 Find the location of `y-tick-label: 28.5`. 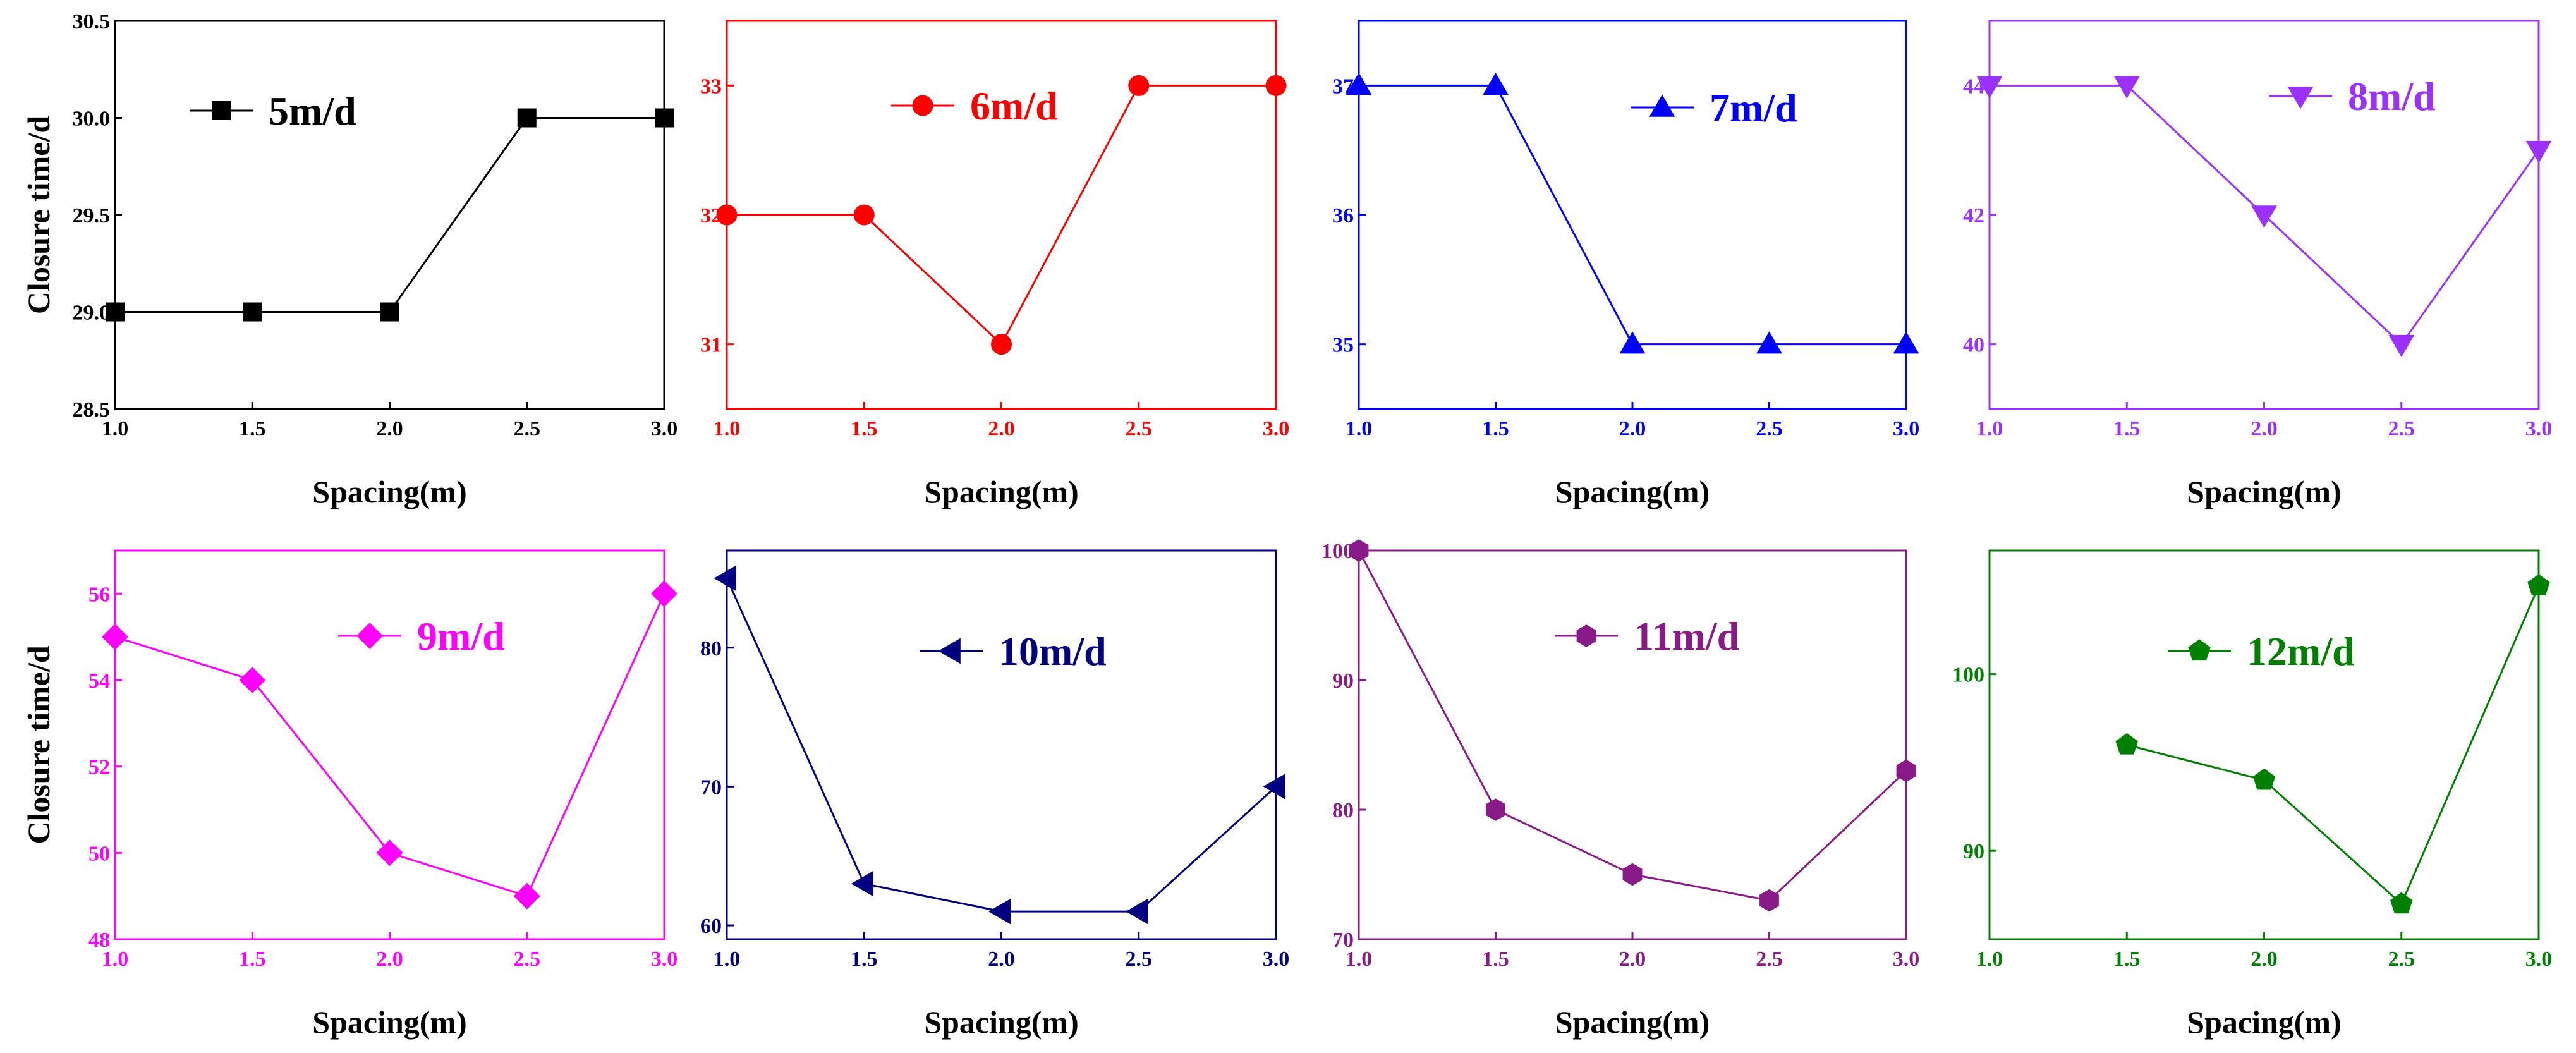

y-tick-label: 28.5 is located at coordinates (92, 410).